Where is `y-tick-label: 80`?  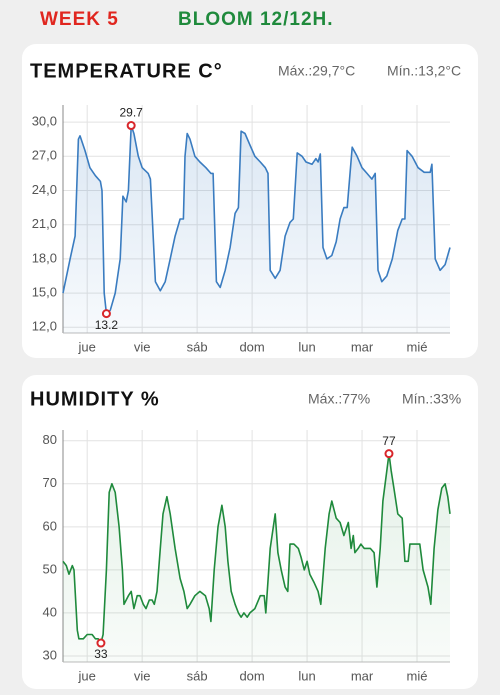 y-tick-label: 80 is located at coordinates (50, 439).